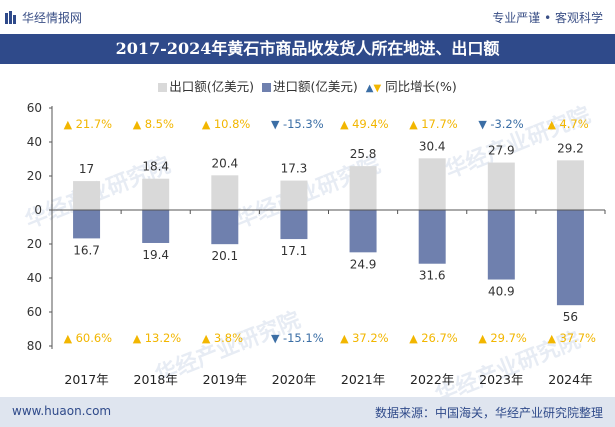 The width and height of the screenshot is (615, 427). What do you see at coordinates (155, 255) in the screenshot?
I see `import-value-label: 19.4` at bounding box center [155, 255].